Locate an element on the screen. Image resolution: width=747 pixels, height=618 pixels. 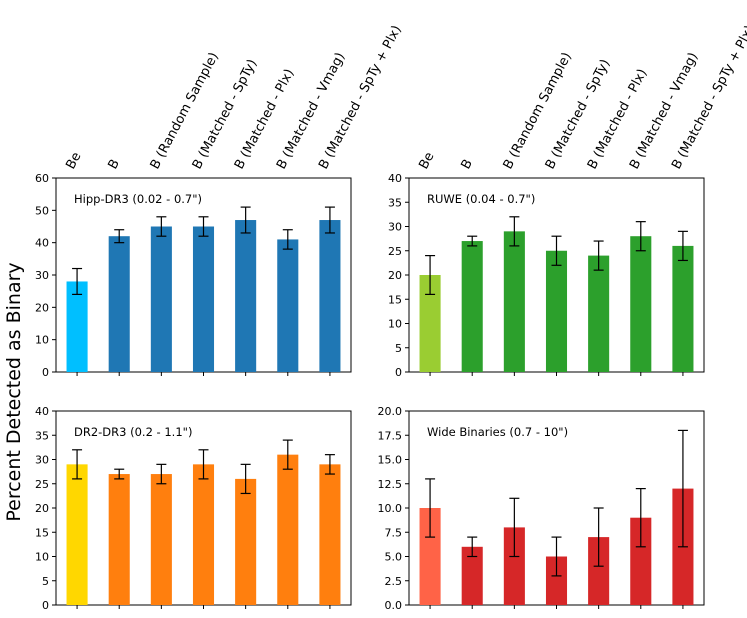
y-tick-label: 50 is located at coordinates (42, 210).